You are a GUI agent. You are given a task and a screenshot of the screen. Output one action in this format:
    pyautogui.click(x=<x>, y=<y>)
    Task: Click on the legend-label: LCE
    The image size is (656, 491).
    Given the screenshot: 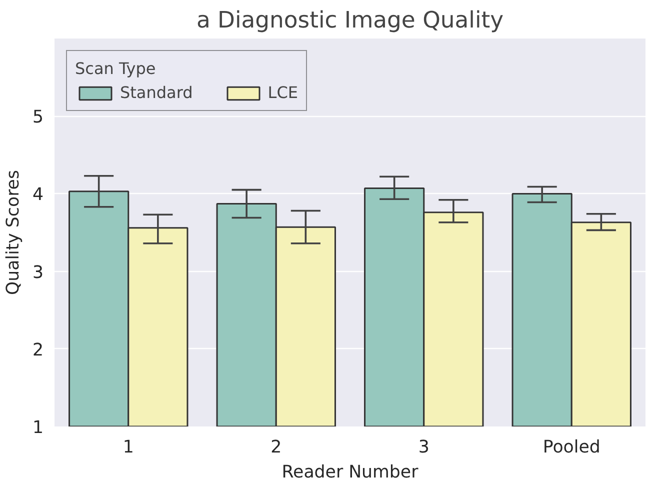 What is the action you would take?
    pyautogui.click(x=283, y=92)
    